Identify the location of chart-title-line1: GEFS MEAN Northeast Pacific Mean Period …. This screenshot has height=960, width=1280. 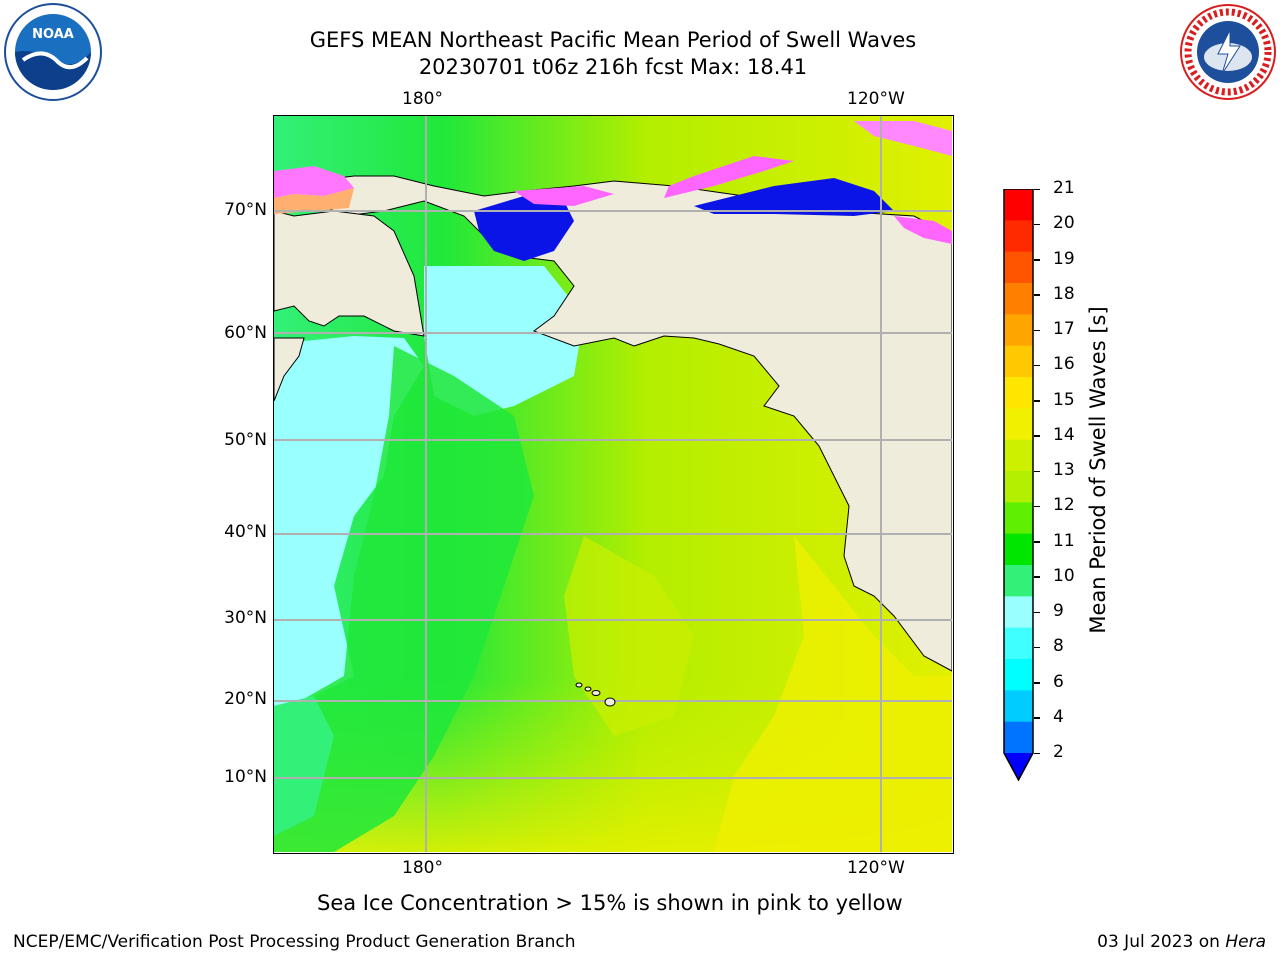
(613, 40).